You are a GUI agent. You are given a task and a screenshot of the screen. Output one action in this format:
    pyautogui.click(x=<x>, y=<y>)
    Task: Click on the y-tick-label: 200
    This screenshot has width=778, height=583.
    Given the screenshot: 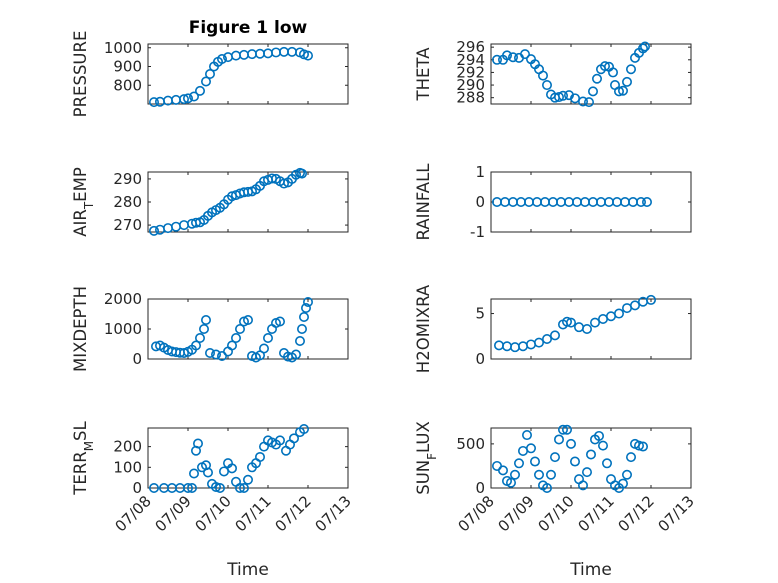 What is the action you would take?
    pyautogui.click(x=127, y=447)
    